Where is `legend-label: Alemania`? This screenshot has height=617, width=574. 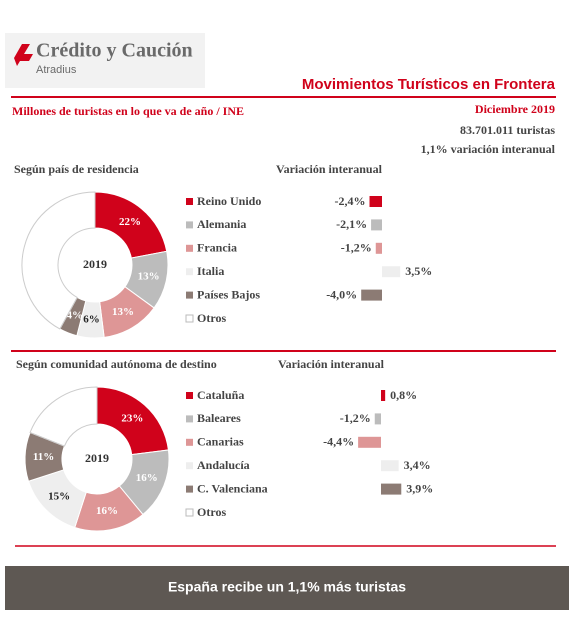 legend-label: Alemania is located at coordinates (221, 224).